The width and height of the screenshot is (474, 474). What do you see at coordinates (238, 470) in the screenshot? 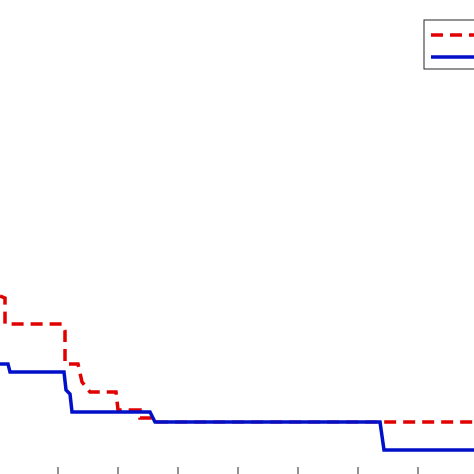
I see `axis-layer` at bounding box center [238, 470].